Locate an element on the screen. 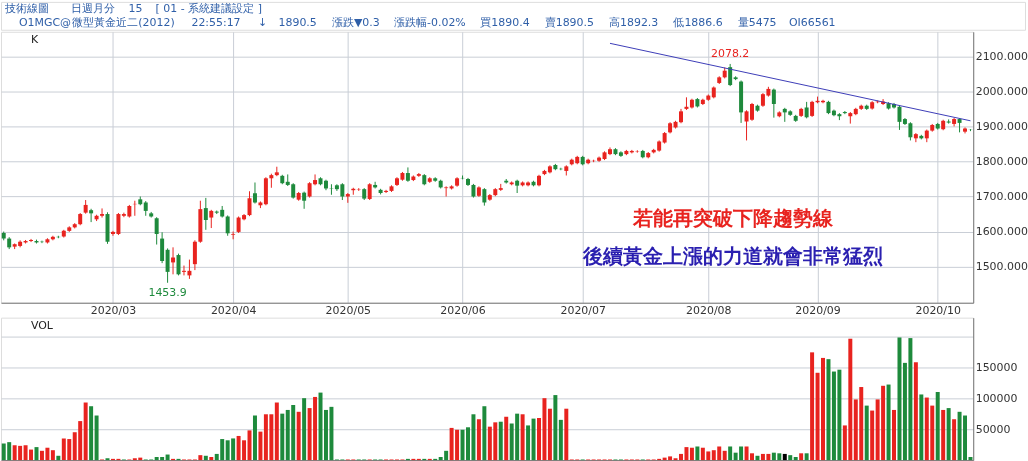  y-tick-label: 2000.000 is located at coordinates (1001, 91).